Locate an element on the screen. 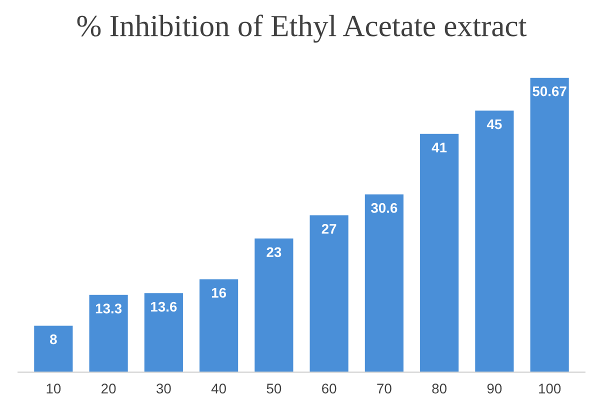 The width and height of the screenshot is (603, 409). data-label: 13.6 is located at coordinates (164, 307).